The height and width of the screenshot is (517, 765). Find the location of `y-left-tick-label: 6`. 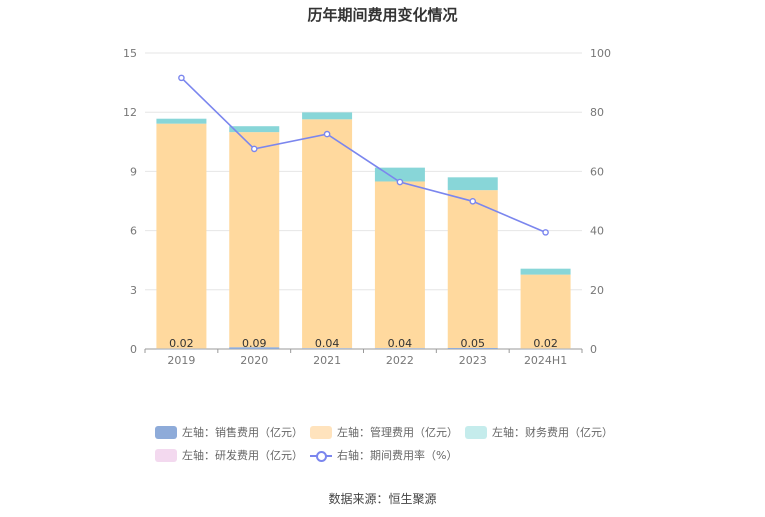

y-left-tick-label: 6 is located at coordinates (133, 231).